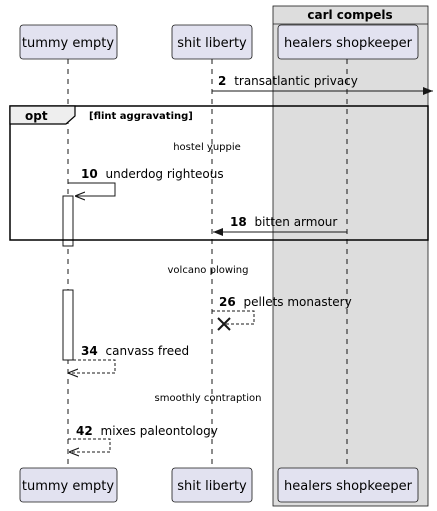 The image size is (437, 511). I want to click on activation-bars, so click(68, 278).